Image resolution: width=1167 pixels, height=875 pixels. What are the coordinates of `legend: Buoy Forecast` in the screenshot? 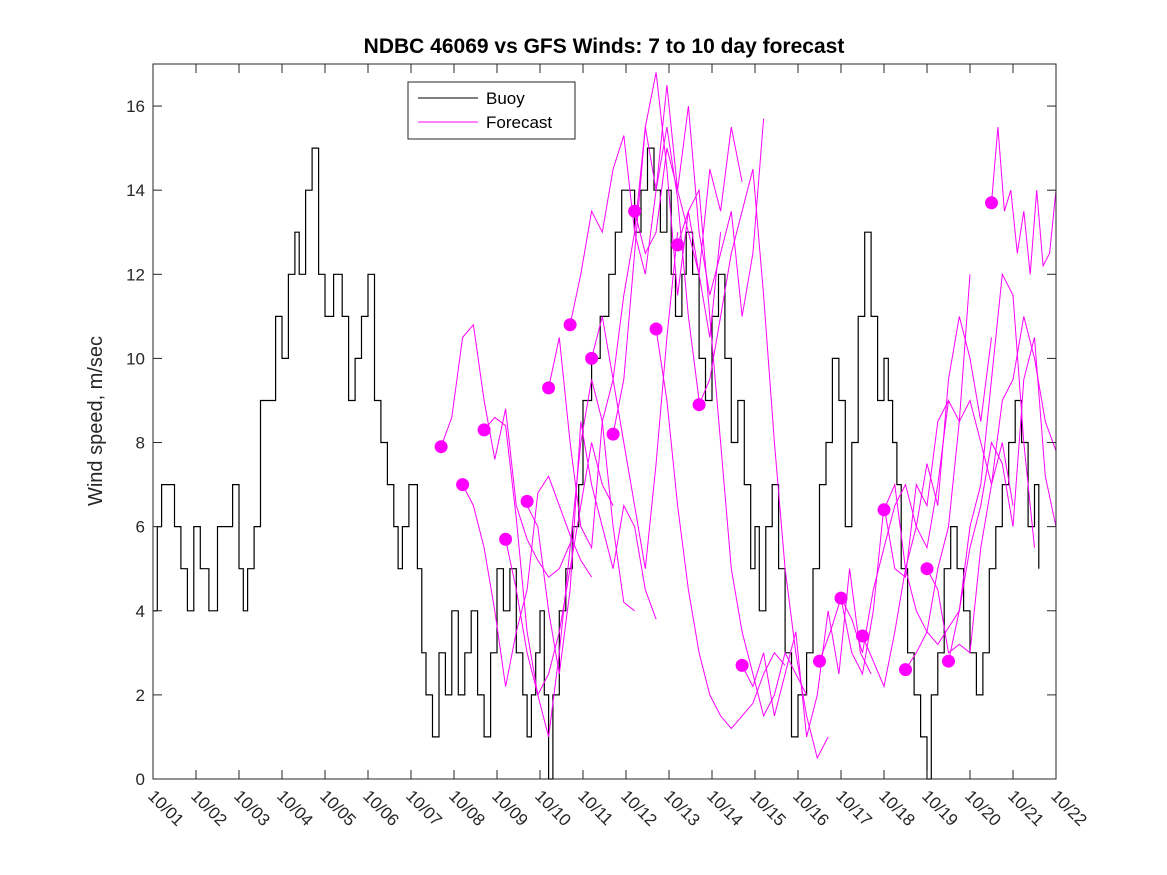 It's located at (491, 110).